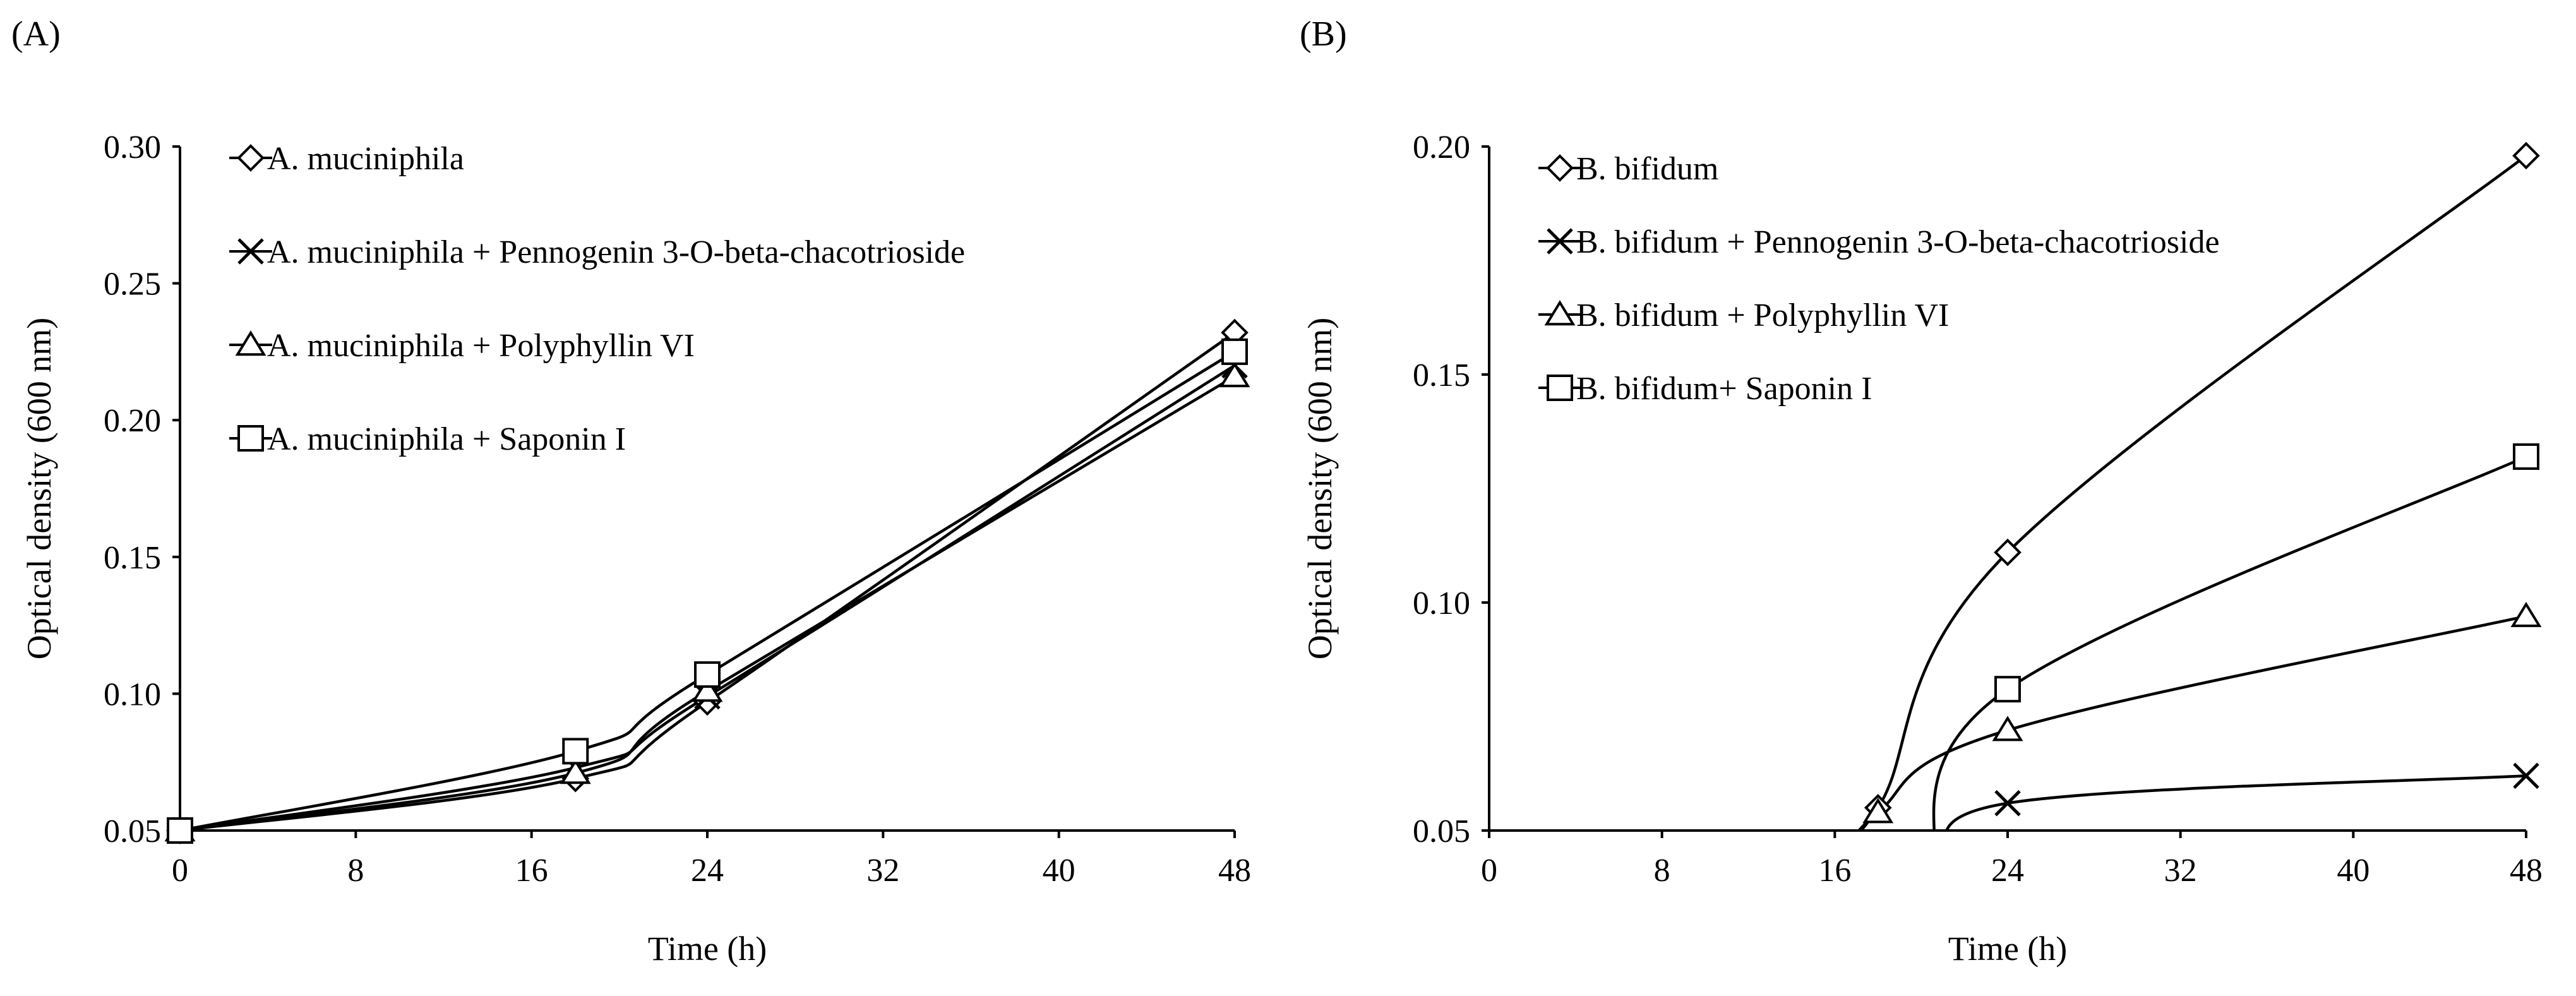 This screenshot has height=996, width=2576. What do you see at coordinates (1234, 375) in the screenshot?
I see `data-point-s2-p3` at bounding box center [1234, 375].